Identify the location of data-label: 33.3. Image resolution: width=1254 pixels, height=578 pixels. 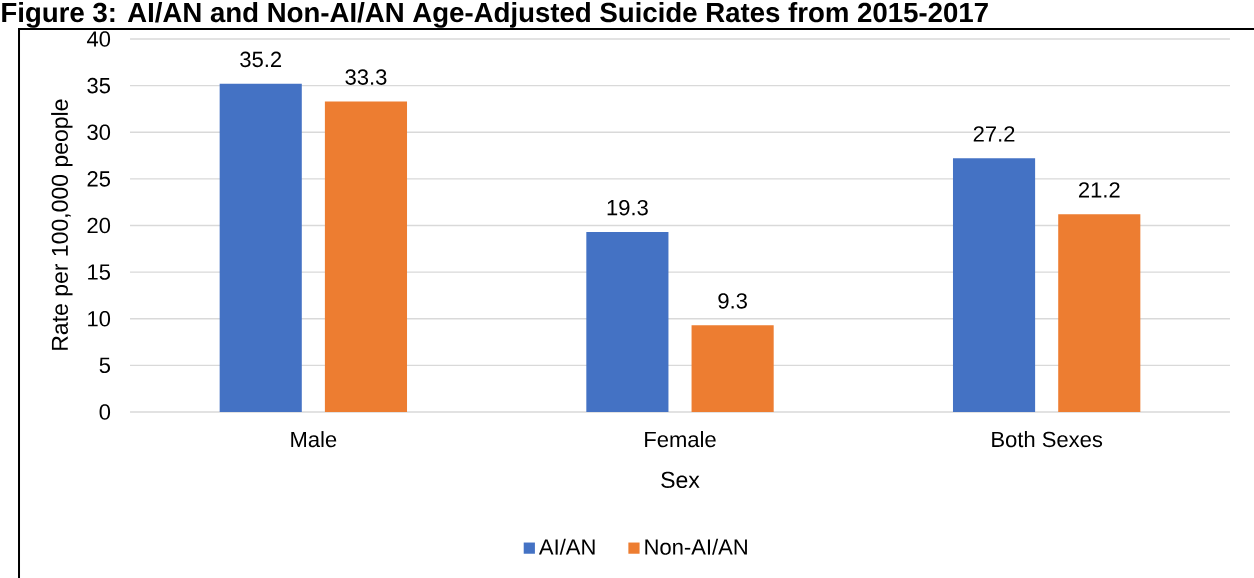
(366, 77).